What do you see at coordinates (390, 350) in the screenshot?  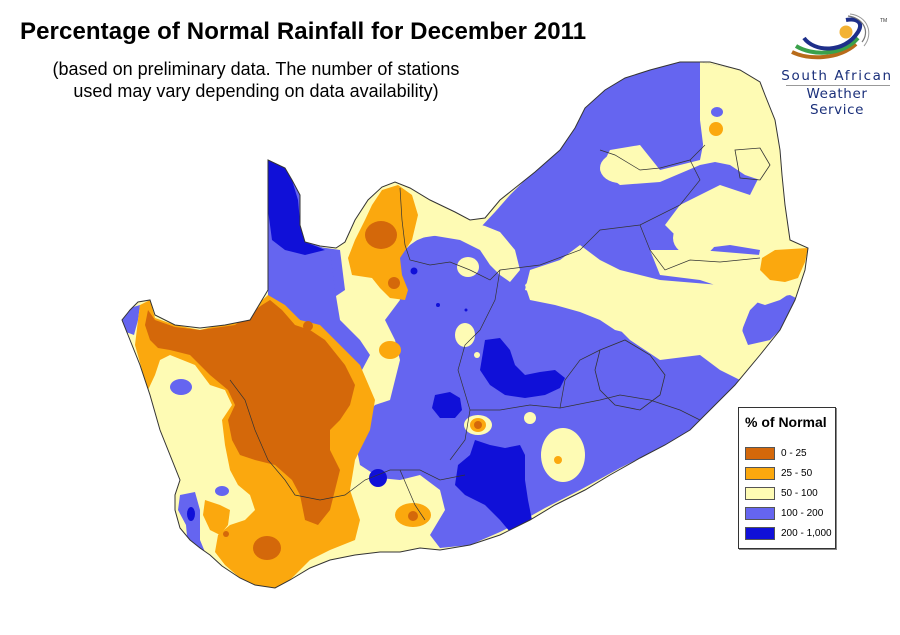 I see `region-25-50-small1` at bounding box center [390, 350].